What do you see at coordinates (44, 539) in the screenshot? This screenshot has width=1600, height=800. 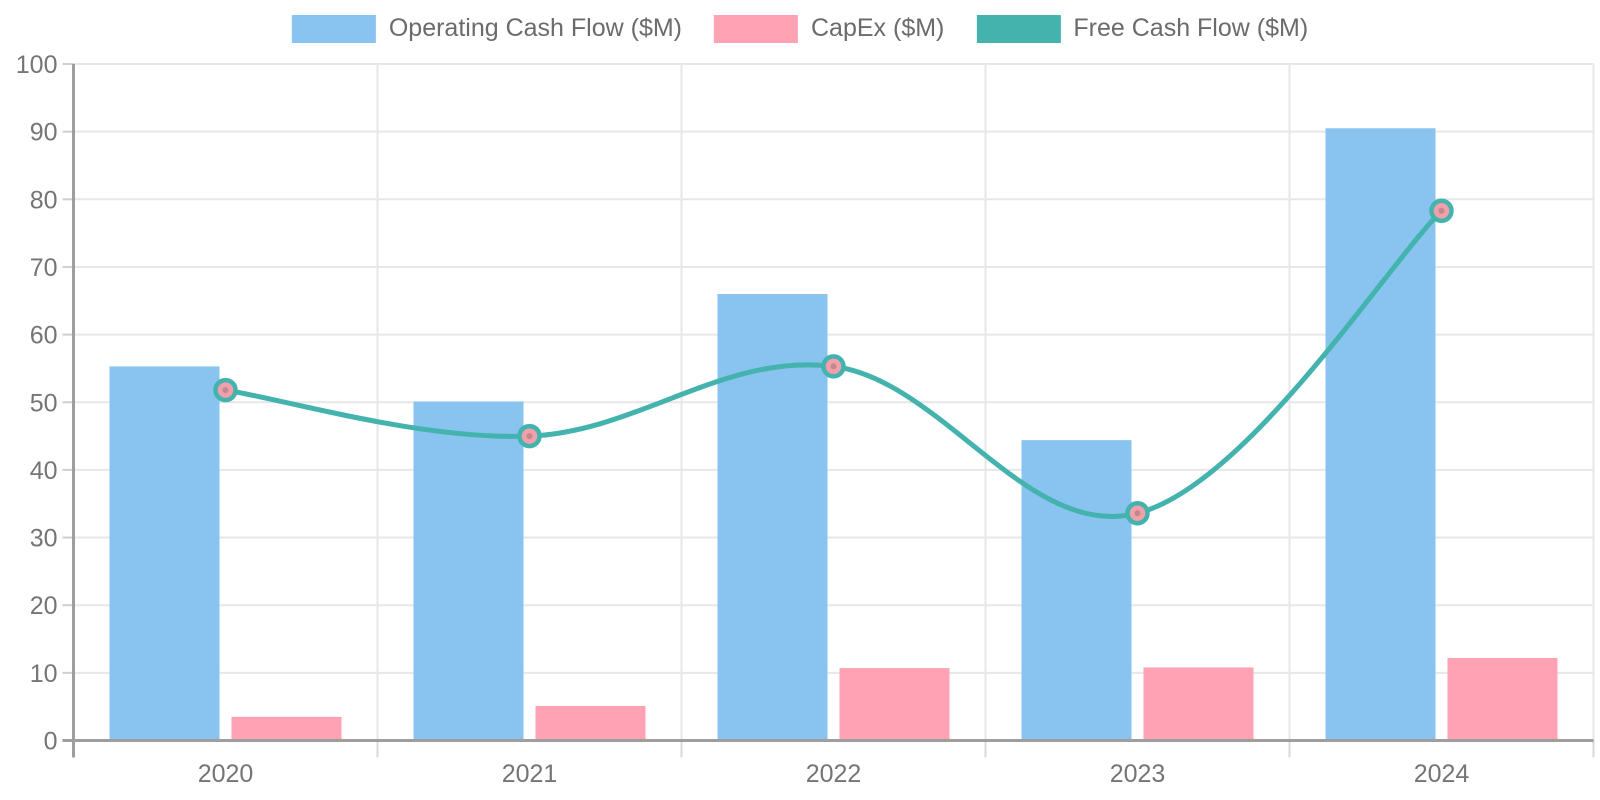 I see `y-tick-label-30: 30` at bounding box center [44, 539].